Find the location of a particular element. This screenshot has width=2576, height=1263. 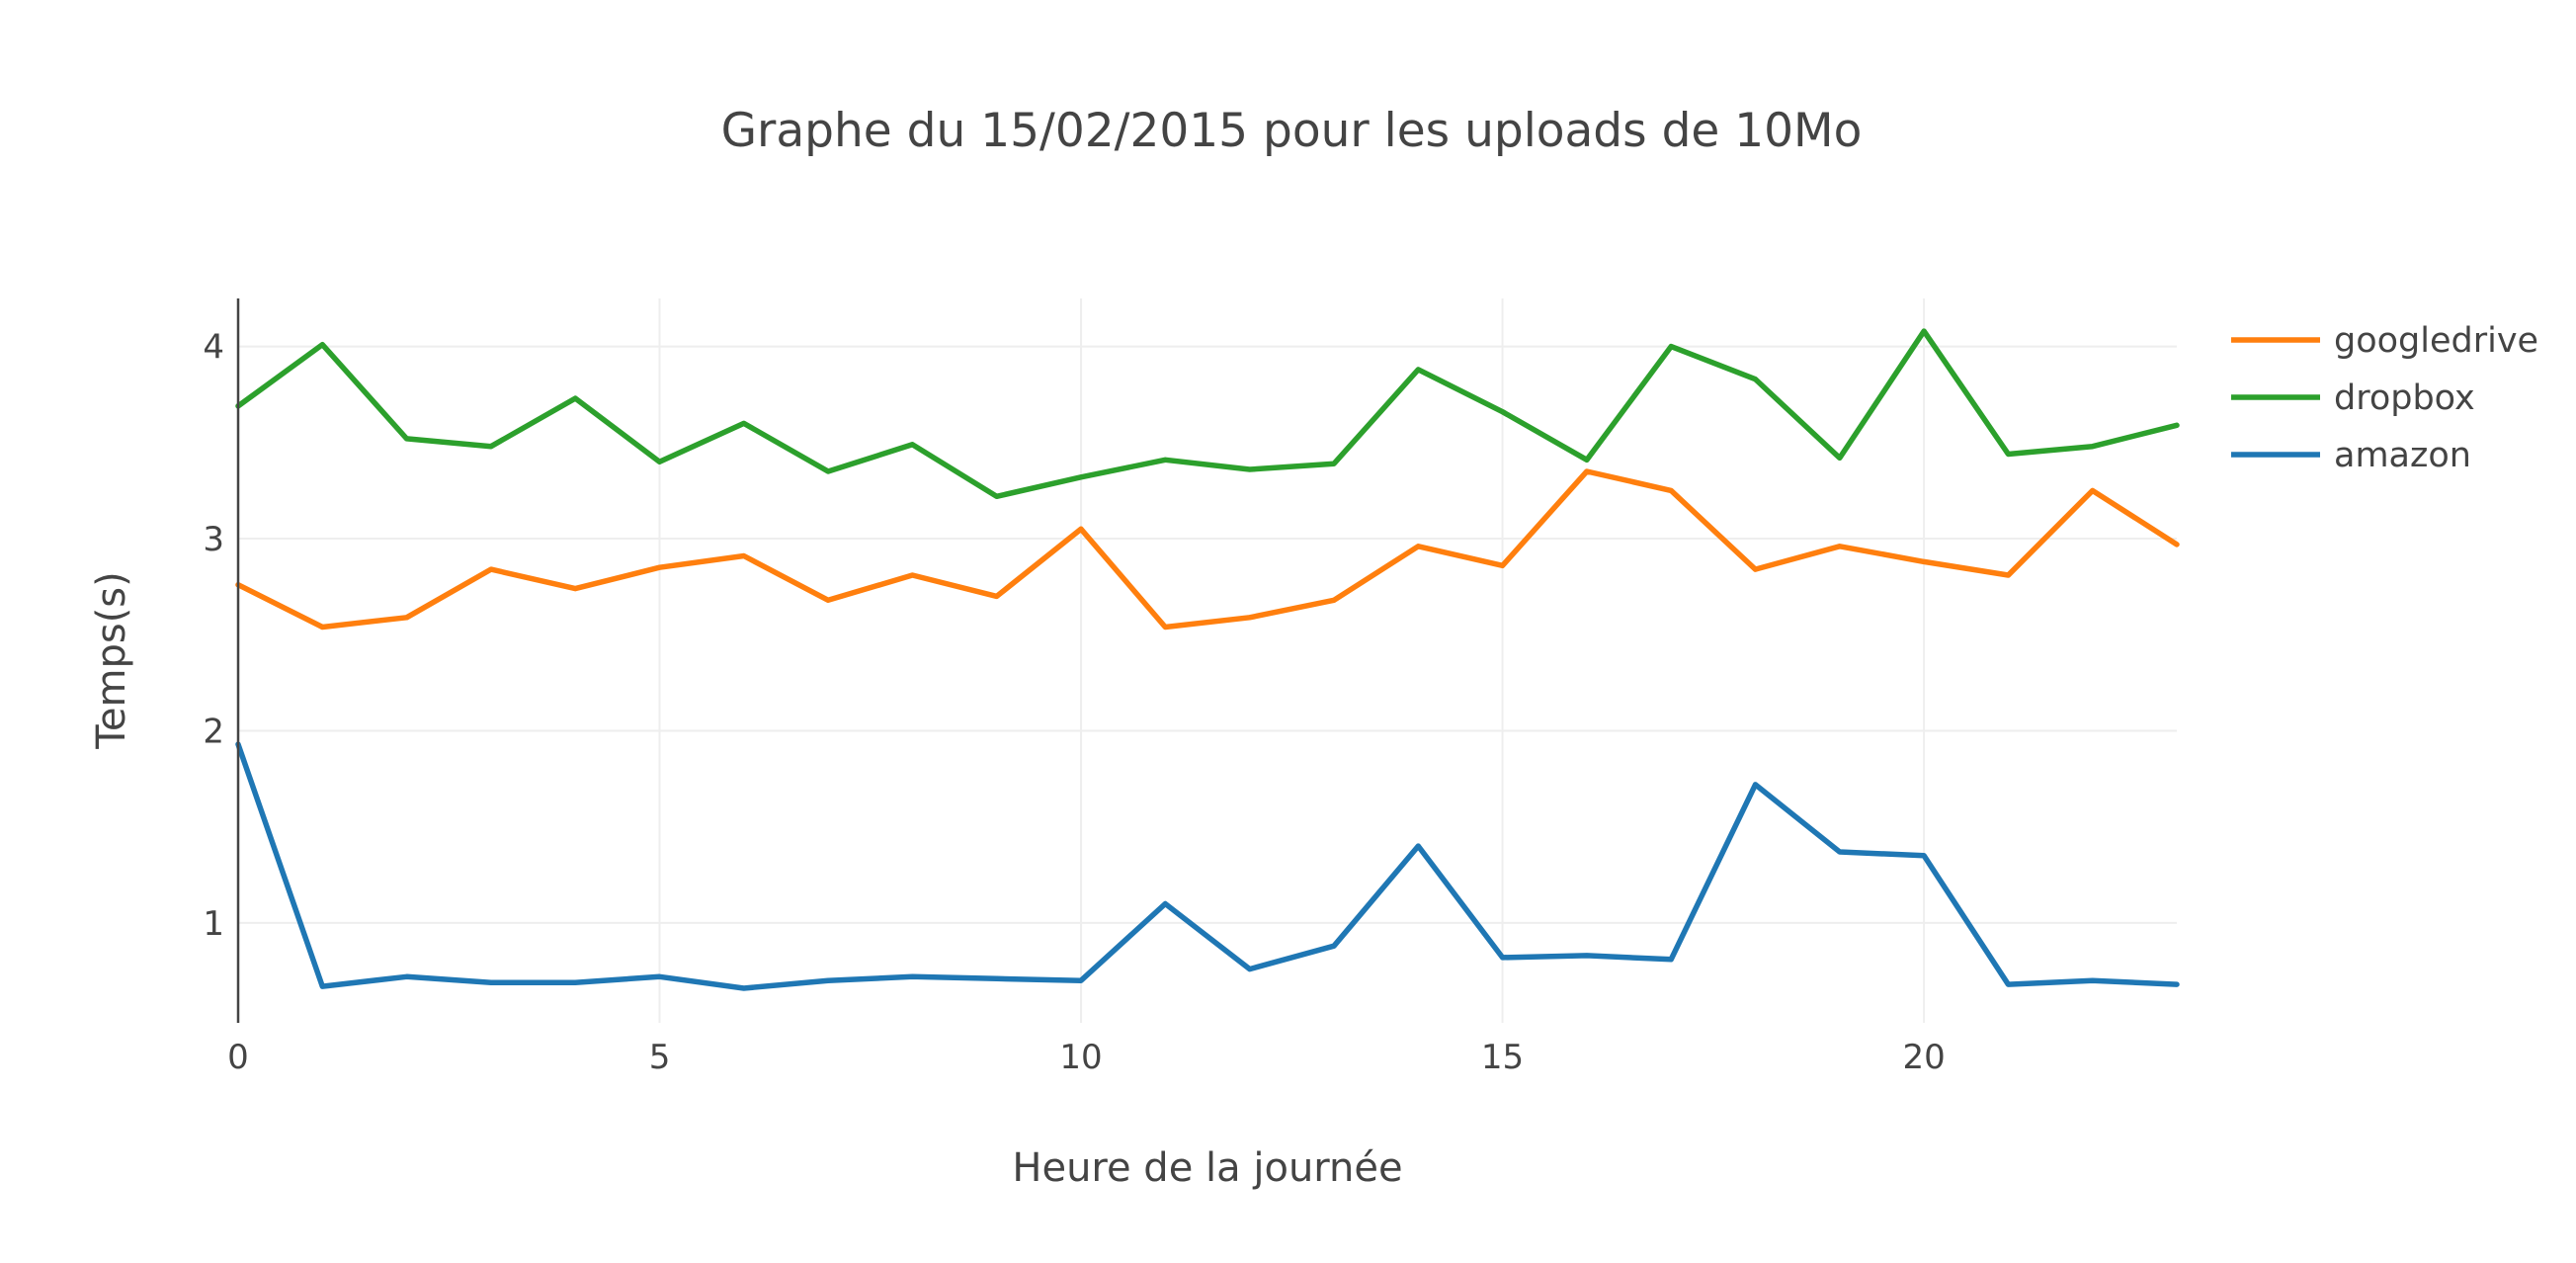

legend-label: googledrive is located at coordinates (2436, 341).